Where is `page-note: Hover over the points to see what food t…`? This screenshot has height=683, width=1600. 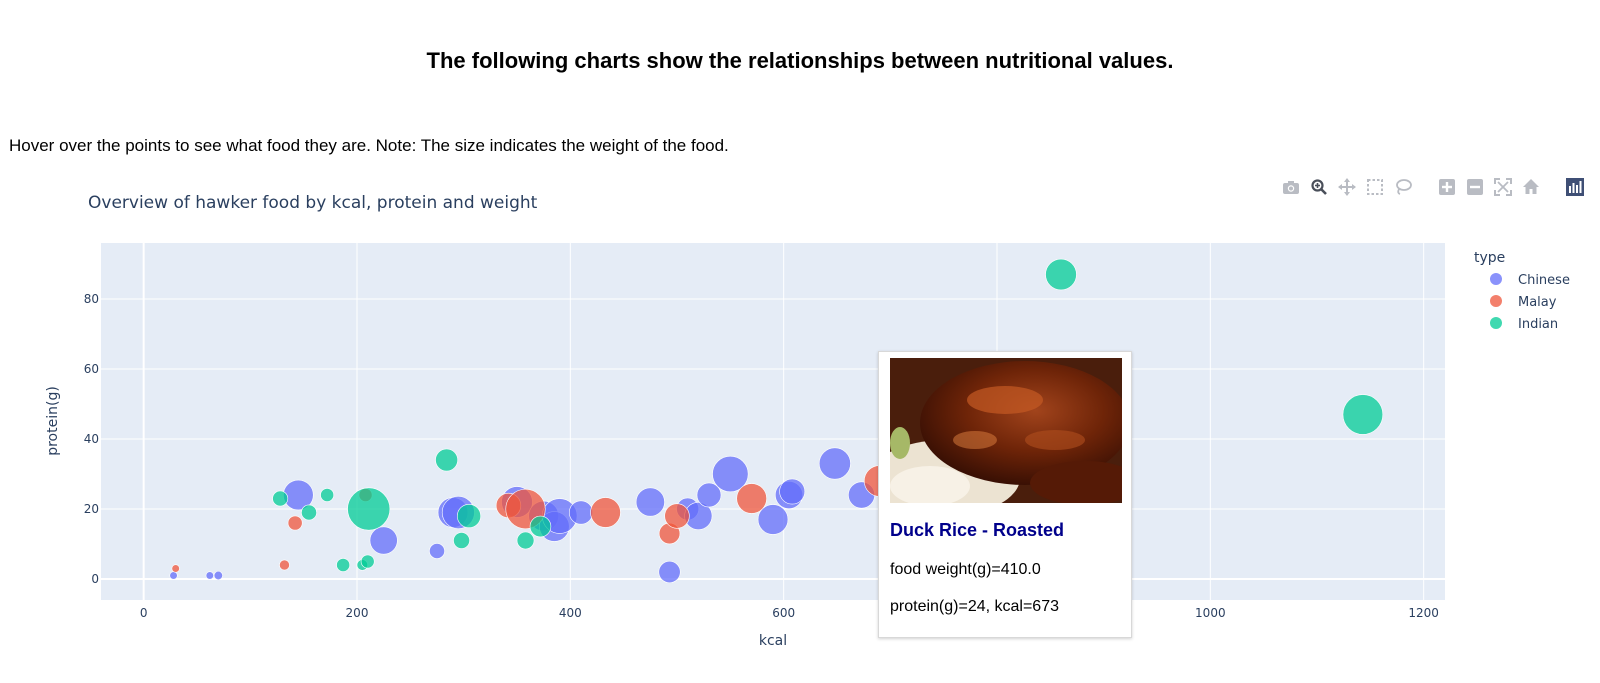 page-note: Hover over the points to see what food t… is located at coordinates (369, 145).